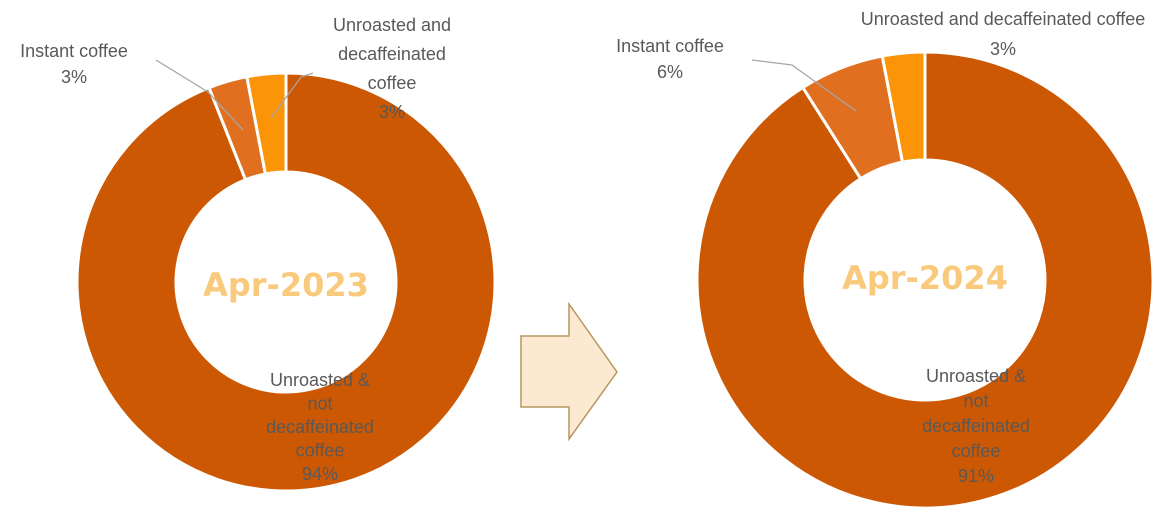  What do you see at coordinates (569, 371) in the screenshot?
I see `right-arrow-icon` at bounding box center [569, 371].